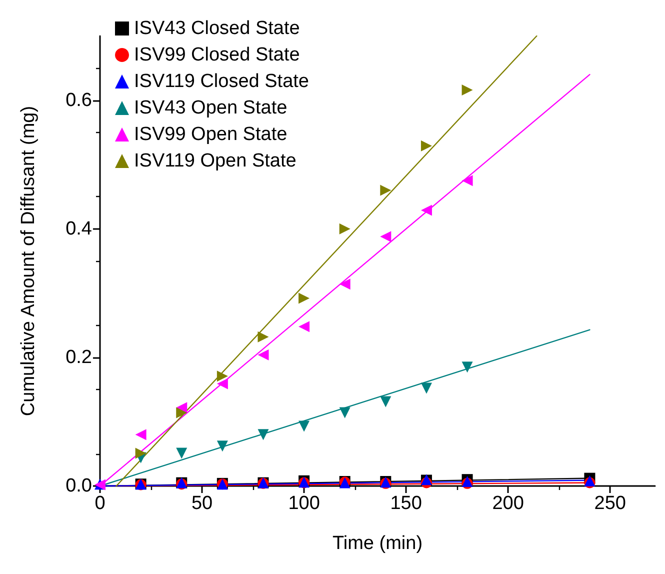 This screenshot has height=574, width=665. I want to click on legend-label: ISV43 Open State, so click(211, 108).